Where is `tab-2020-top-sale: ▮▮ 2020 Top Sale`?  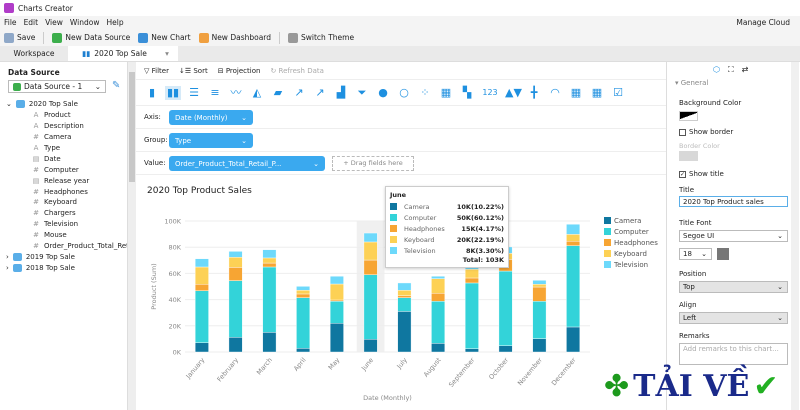
tab-2020-top-sale: ▮▮ 2020 Top Sale is located at coordinates (112, 53).